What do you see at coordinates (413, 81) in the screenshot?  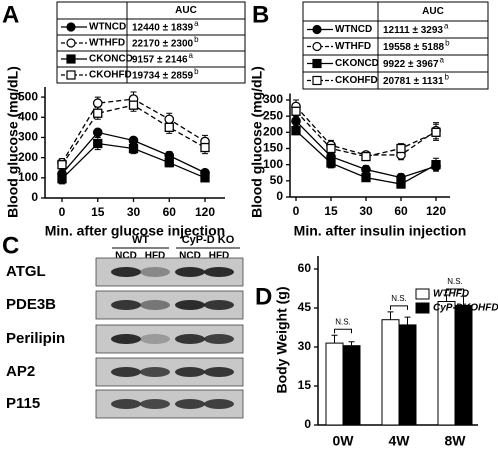 I see `auc-value: 20781 ± 1131` at bounding box center [413, 81].